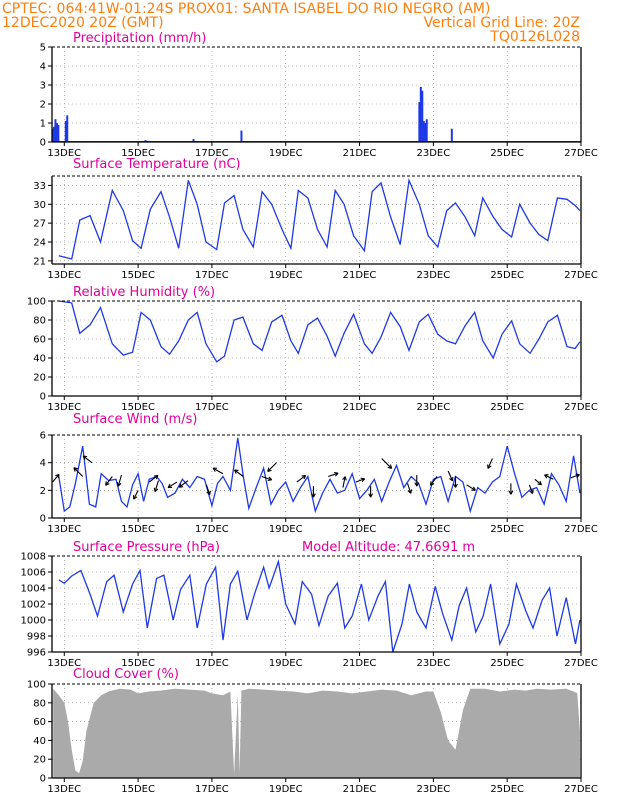  Describe the element at coordinates (319, 606) in the screenshot. I see `series-line` at that location.